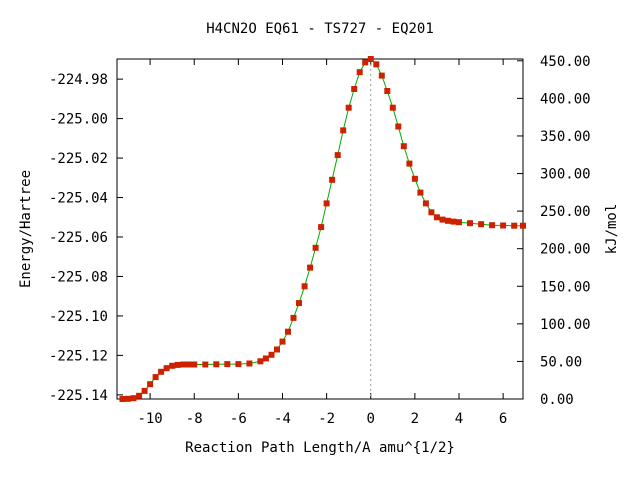 The width and height of the screenshot is (640, 480). Describe the element at coordinates (503, 419) in the screenshot. I see `x-tick-label: 6` at that location.